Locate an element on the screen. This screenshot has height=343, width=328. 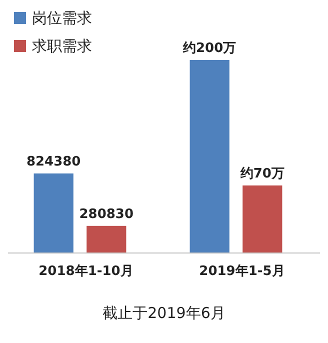
data-label: 280830 is located at coordinates (106, 214).